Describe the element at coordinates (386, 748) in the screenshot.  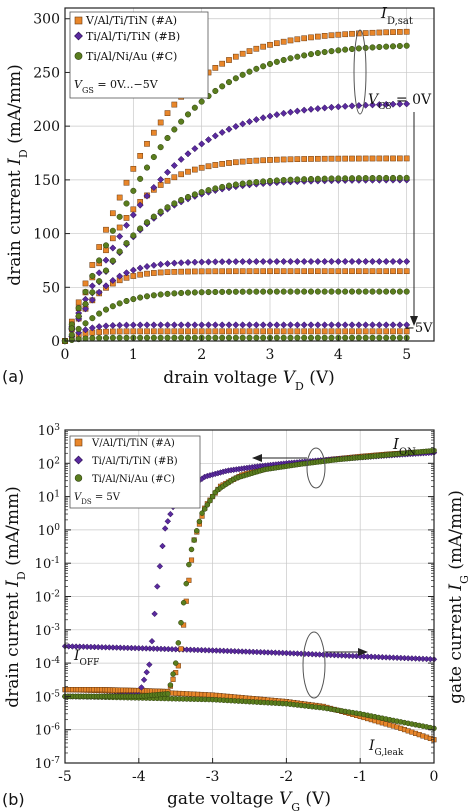
I see `chart-b-annotation-igleak: IG,leak` at that location.